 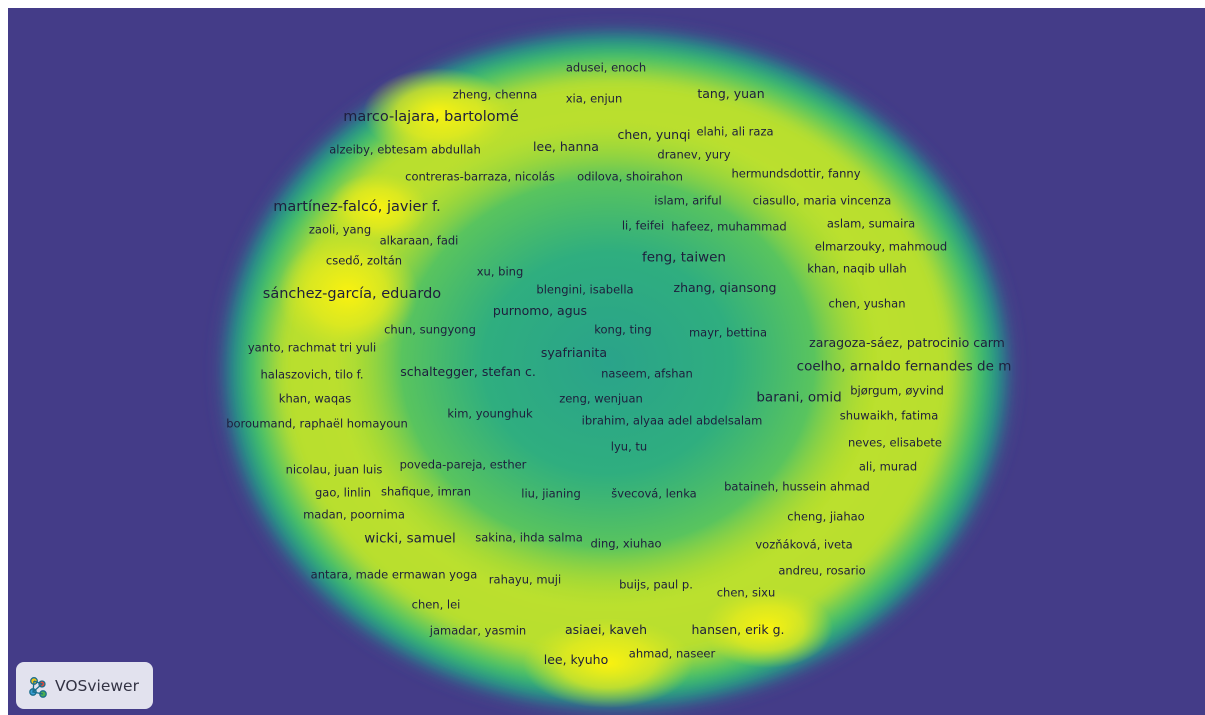 I want to click on author-label: hansen, erik g., so click(x=738, y=629).